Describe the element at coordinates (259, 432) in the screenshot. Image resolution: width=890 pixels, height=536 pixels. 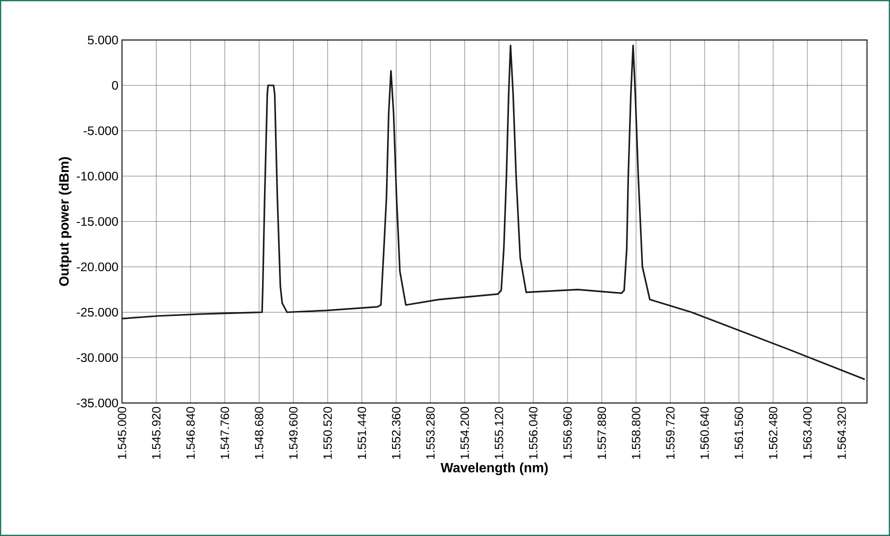
I see `x-tick-label: 1.548.680` at that location.